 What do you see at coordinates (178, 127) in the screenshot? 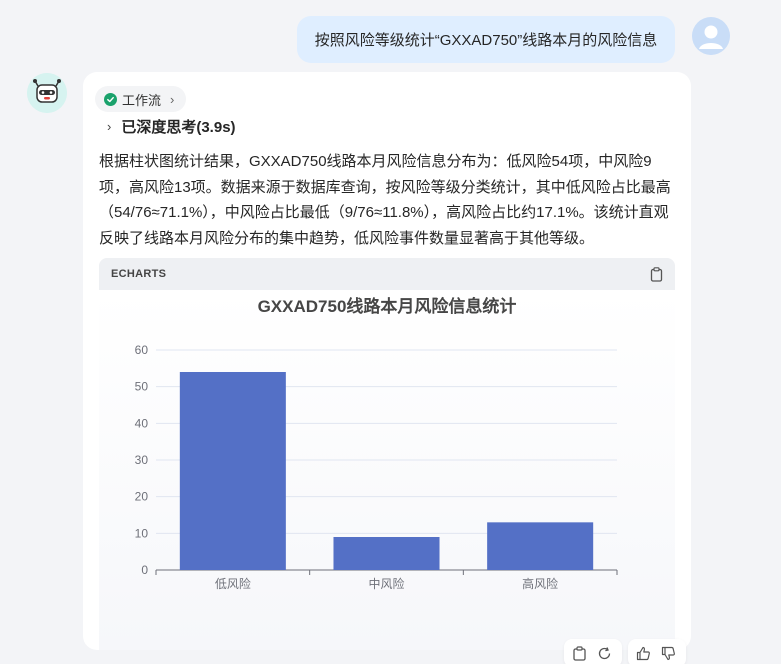
I see `thinking-label: 已深度思考(3.9s)` at bounding box center [178, 127].